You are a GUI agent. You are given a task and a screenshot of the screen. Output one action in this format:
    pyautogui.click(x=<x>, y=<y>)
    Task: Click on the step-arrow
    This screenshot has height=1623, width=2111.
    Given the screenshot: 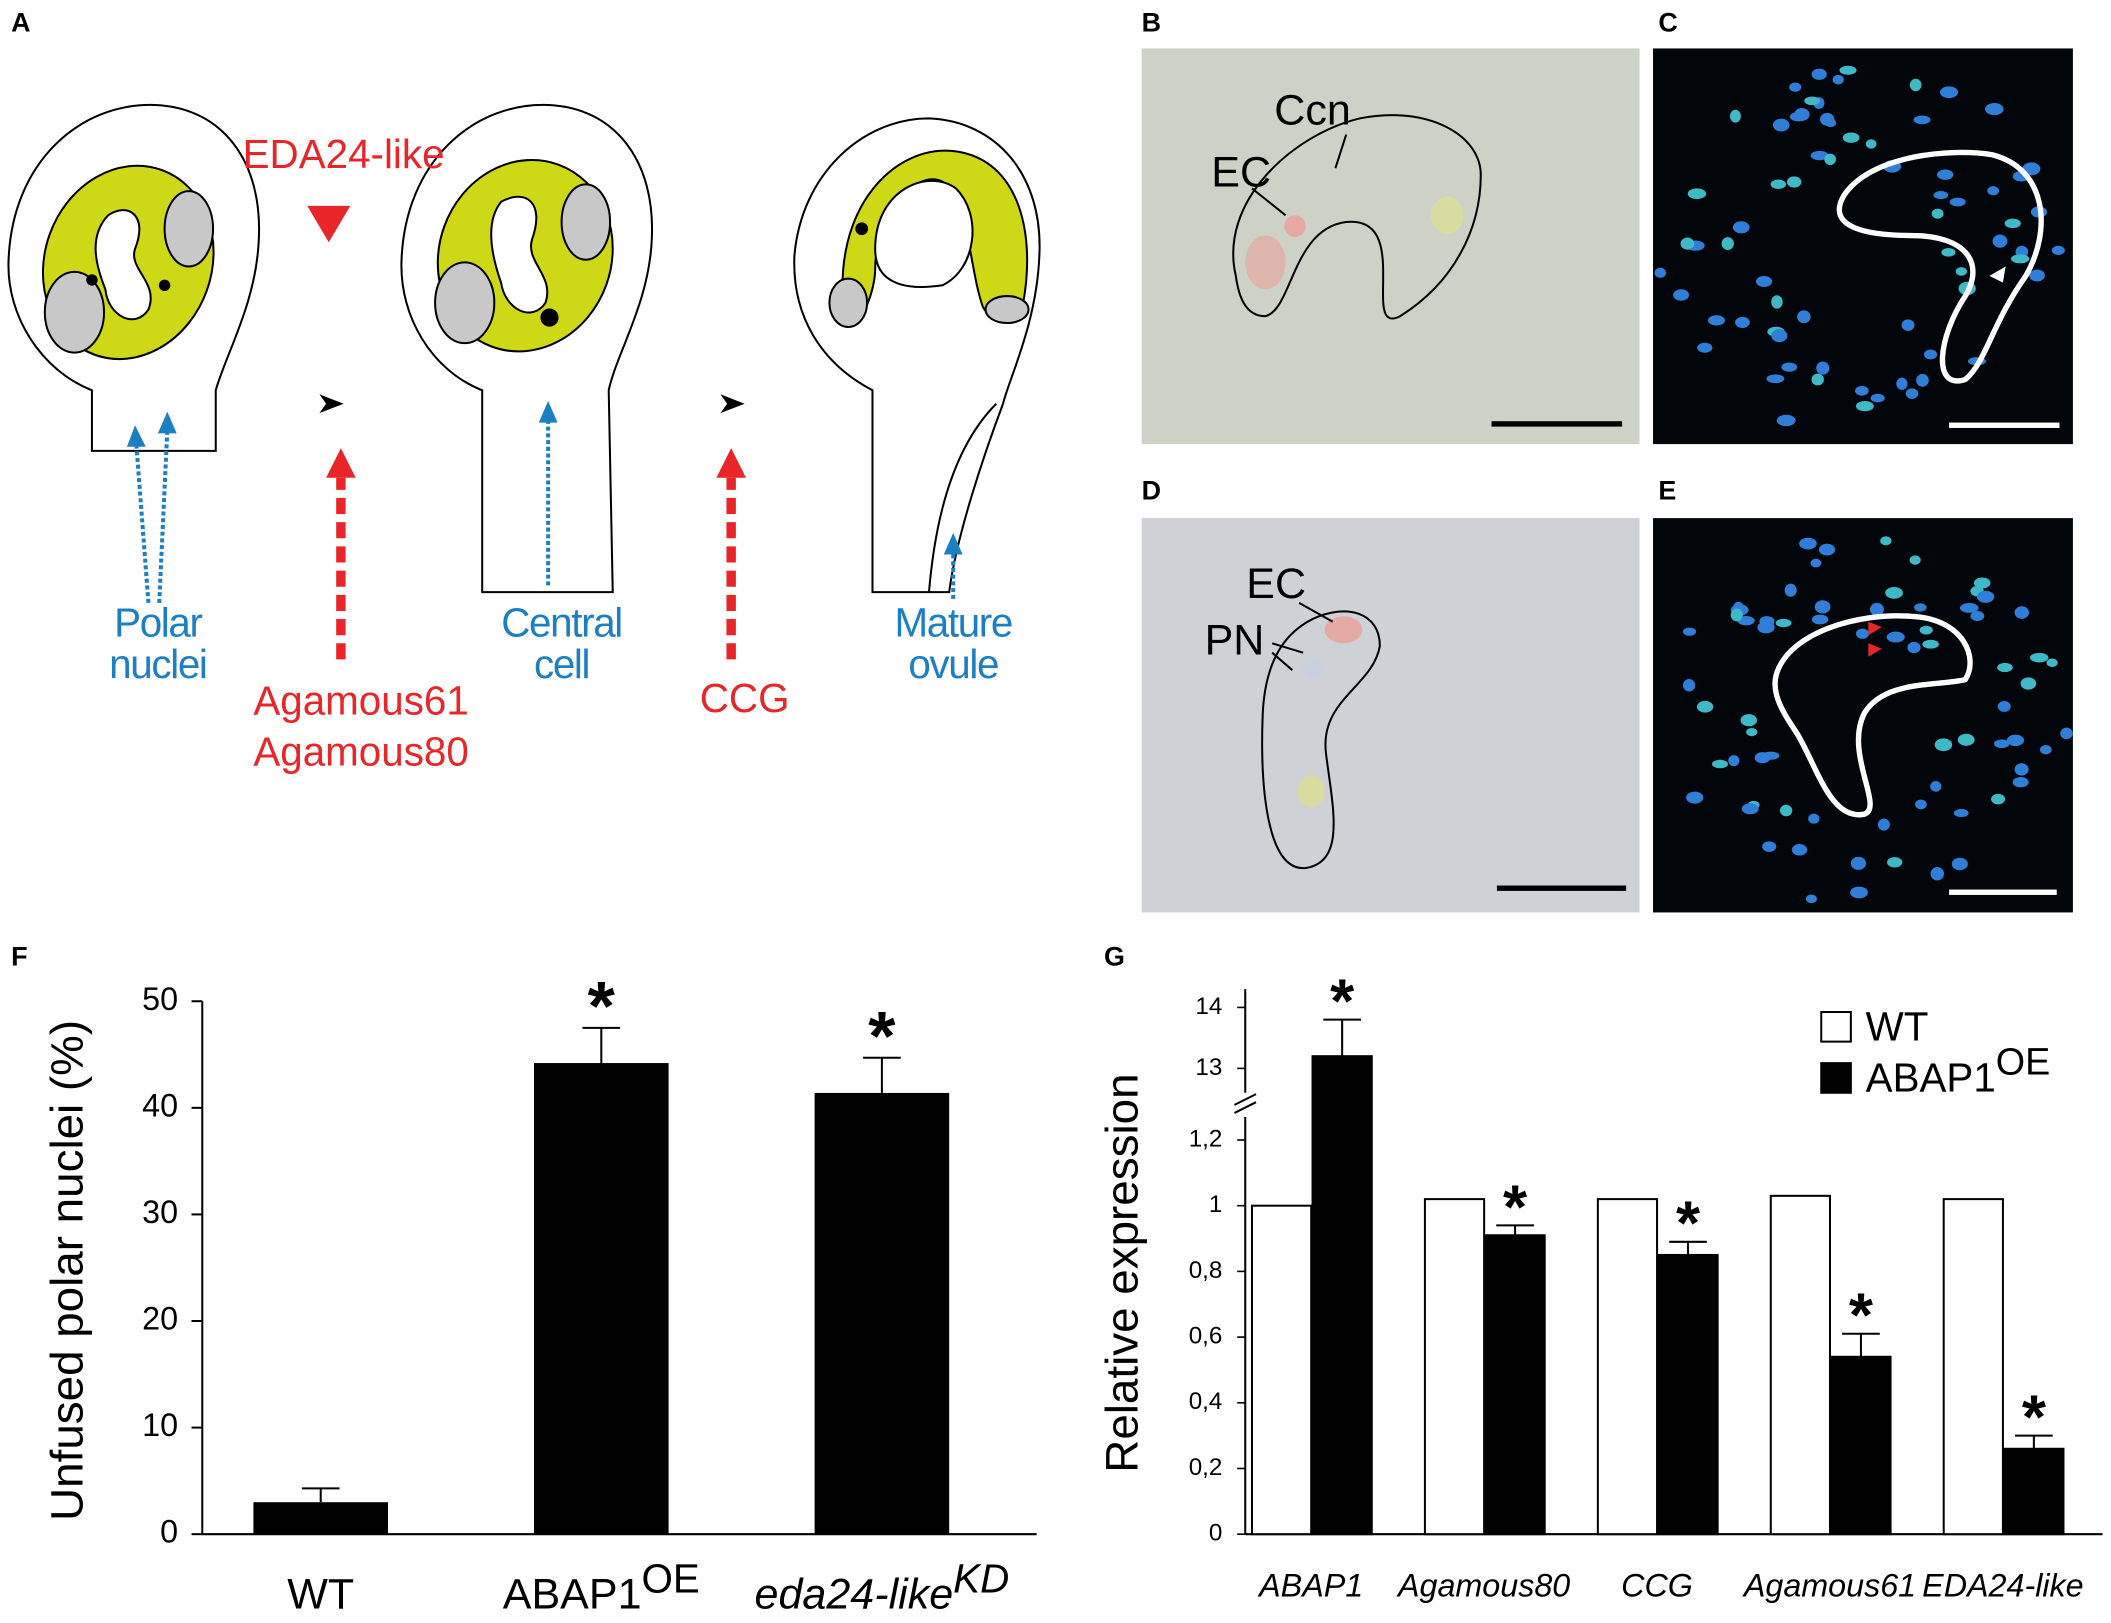 What is the action you would take?
    pyautogui.click(x=331, y=404)
    